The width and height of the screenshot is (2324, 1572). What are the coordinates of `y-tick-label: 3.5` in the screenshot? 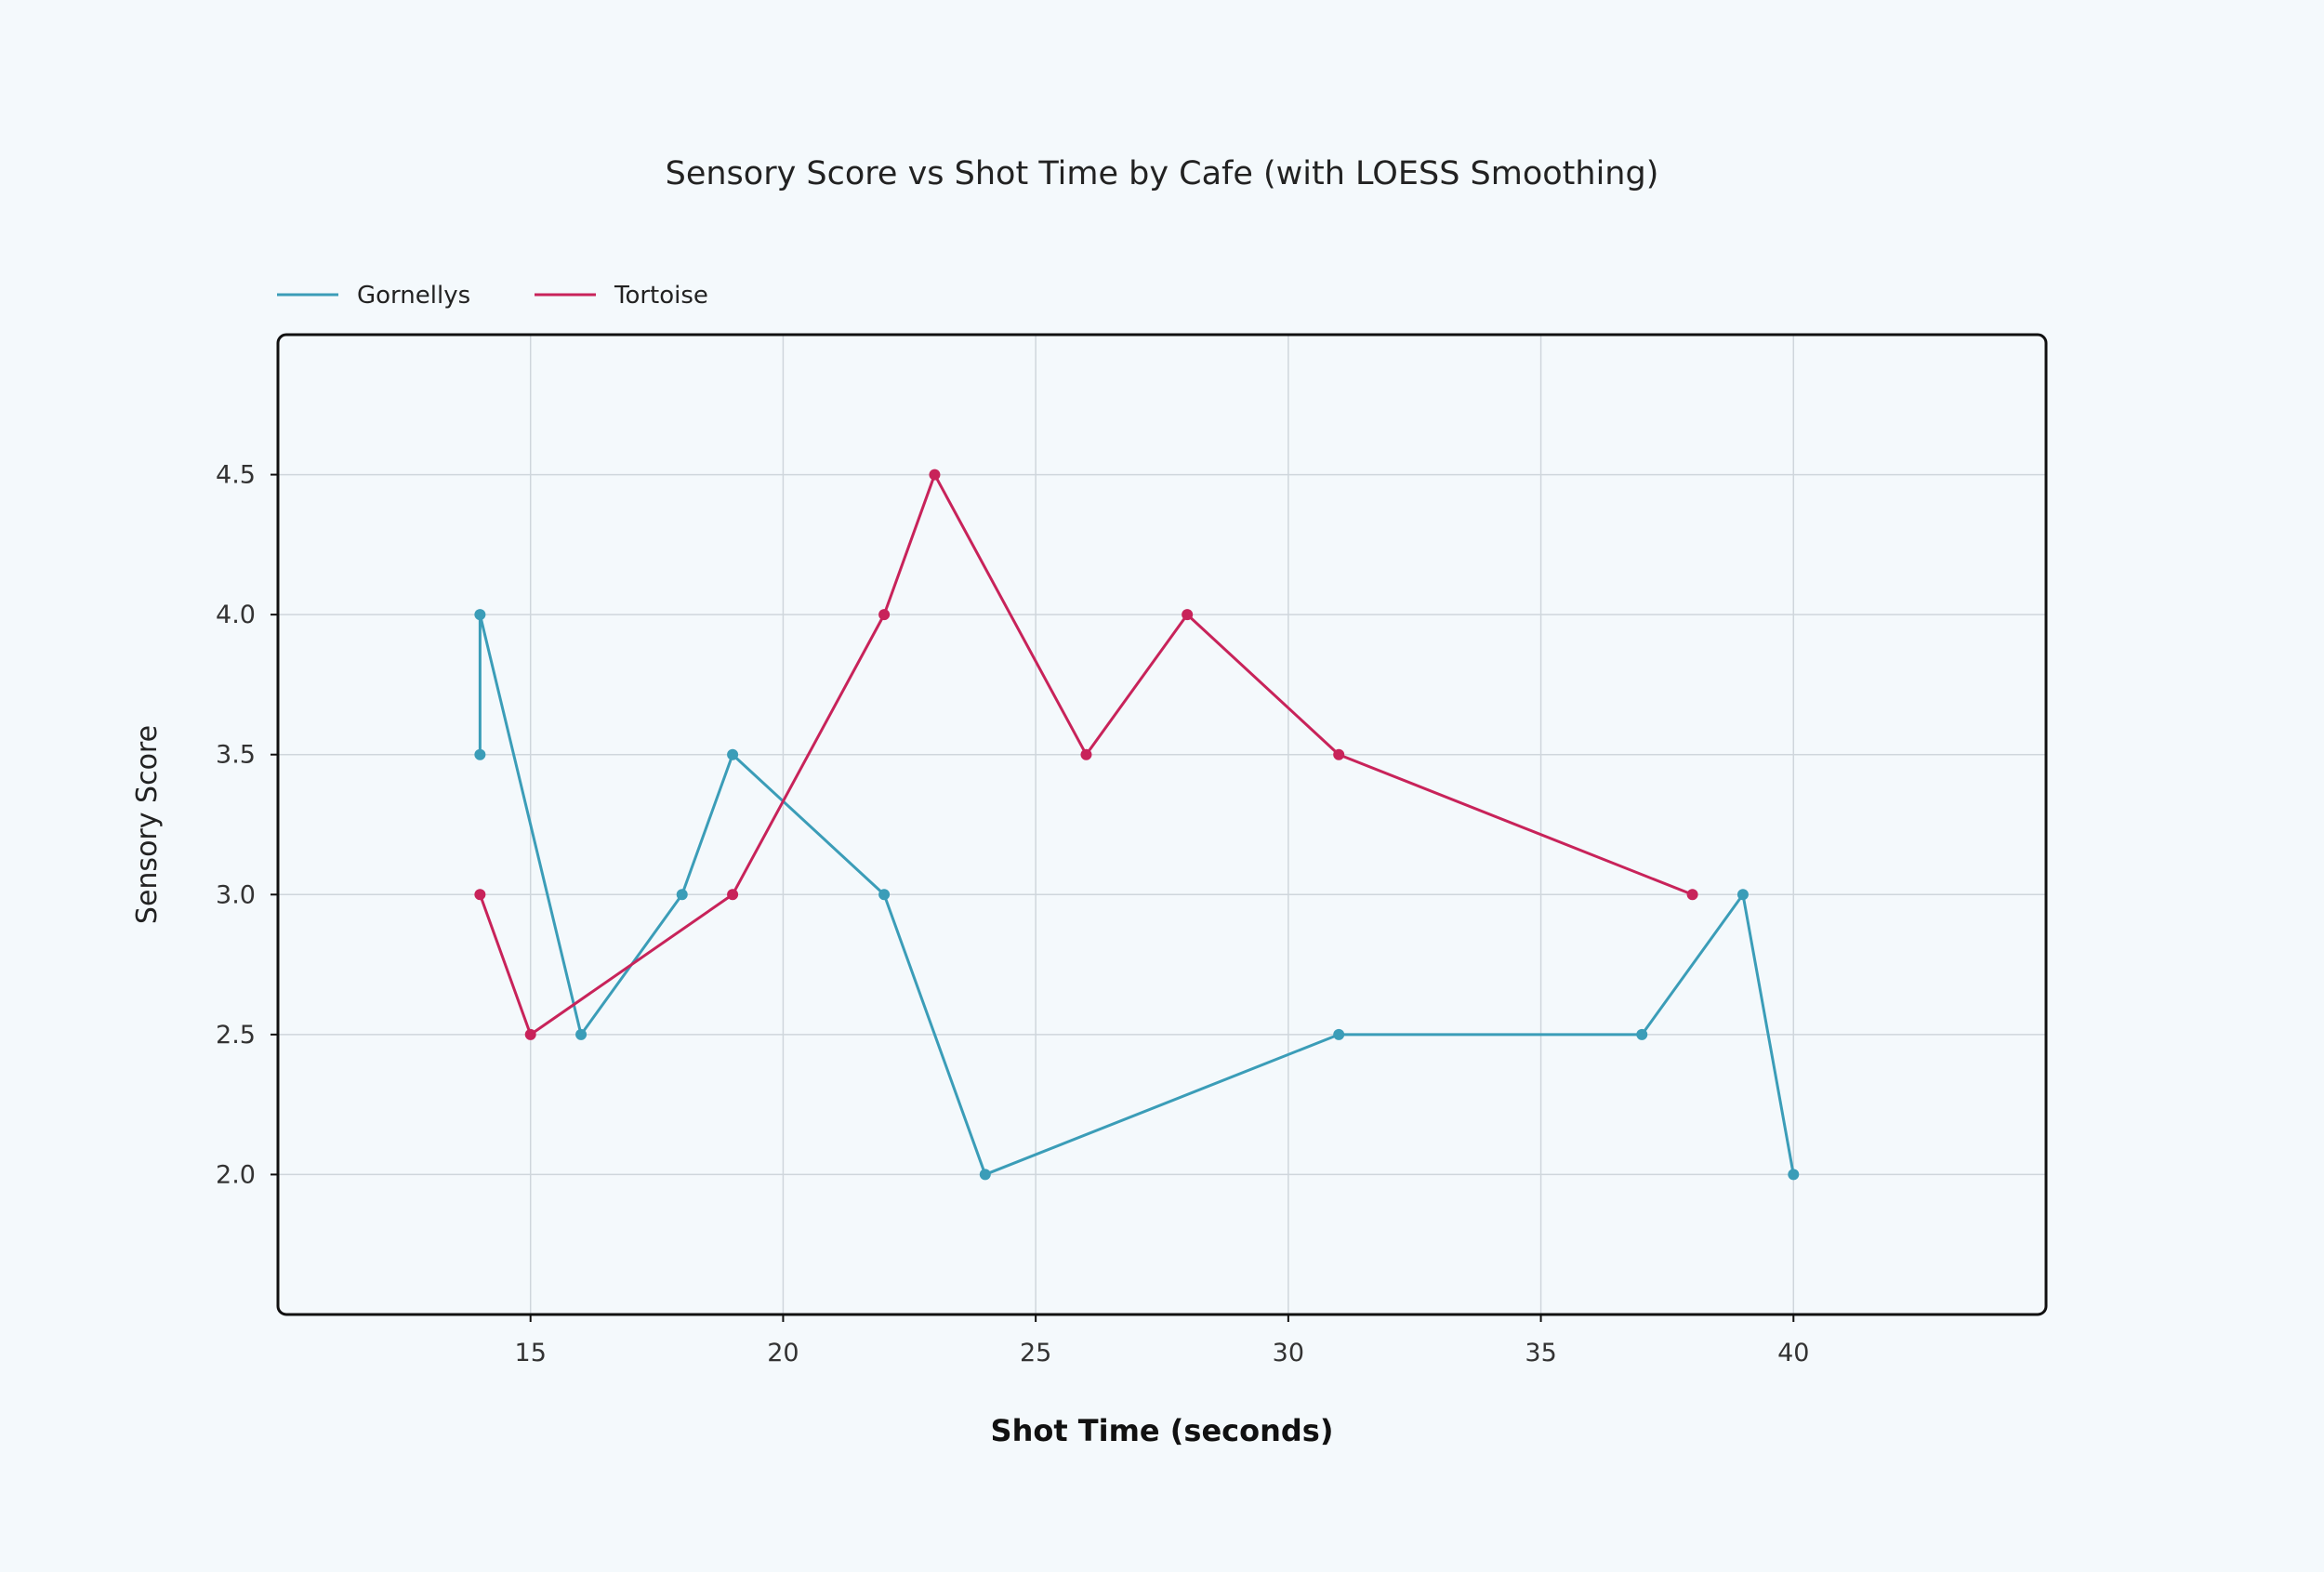 It's located at (236, 755).